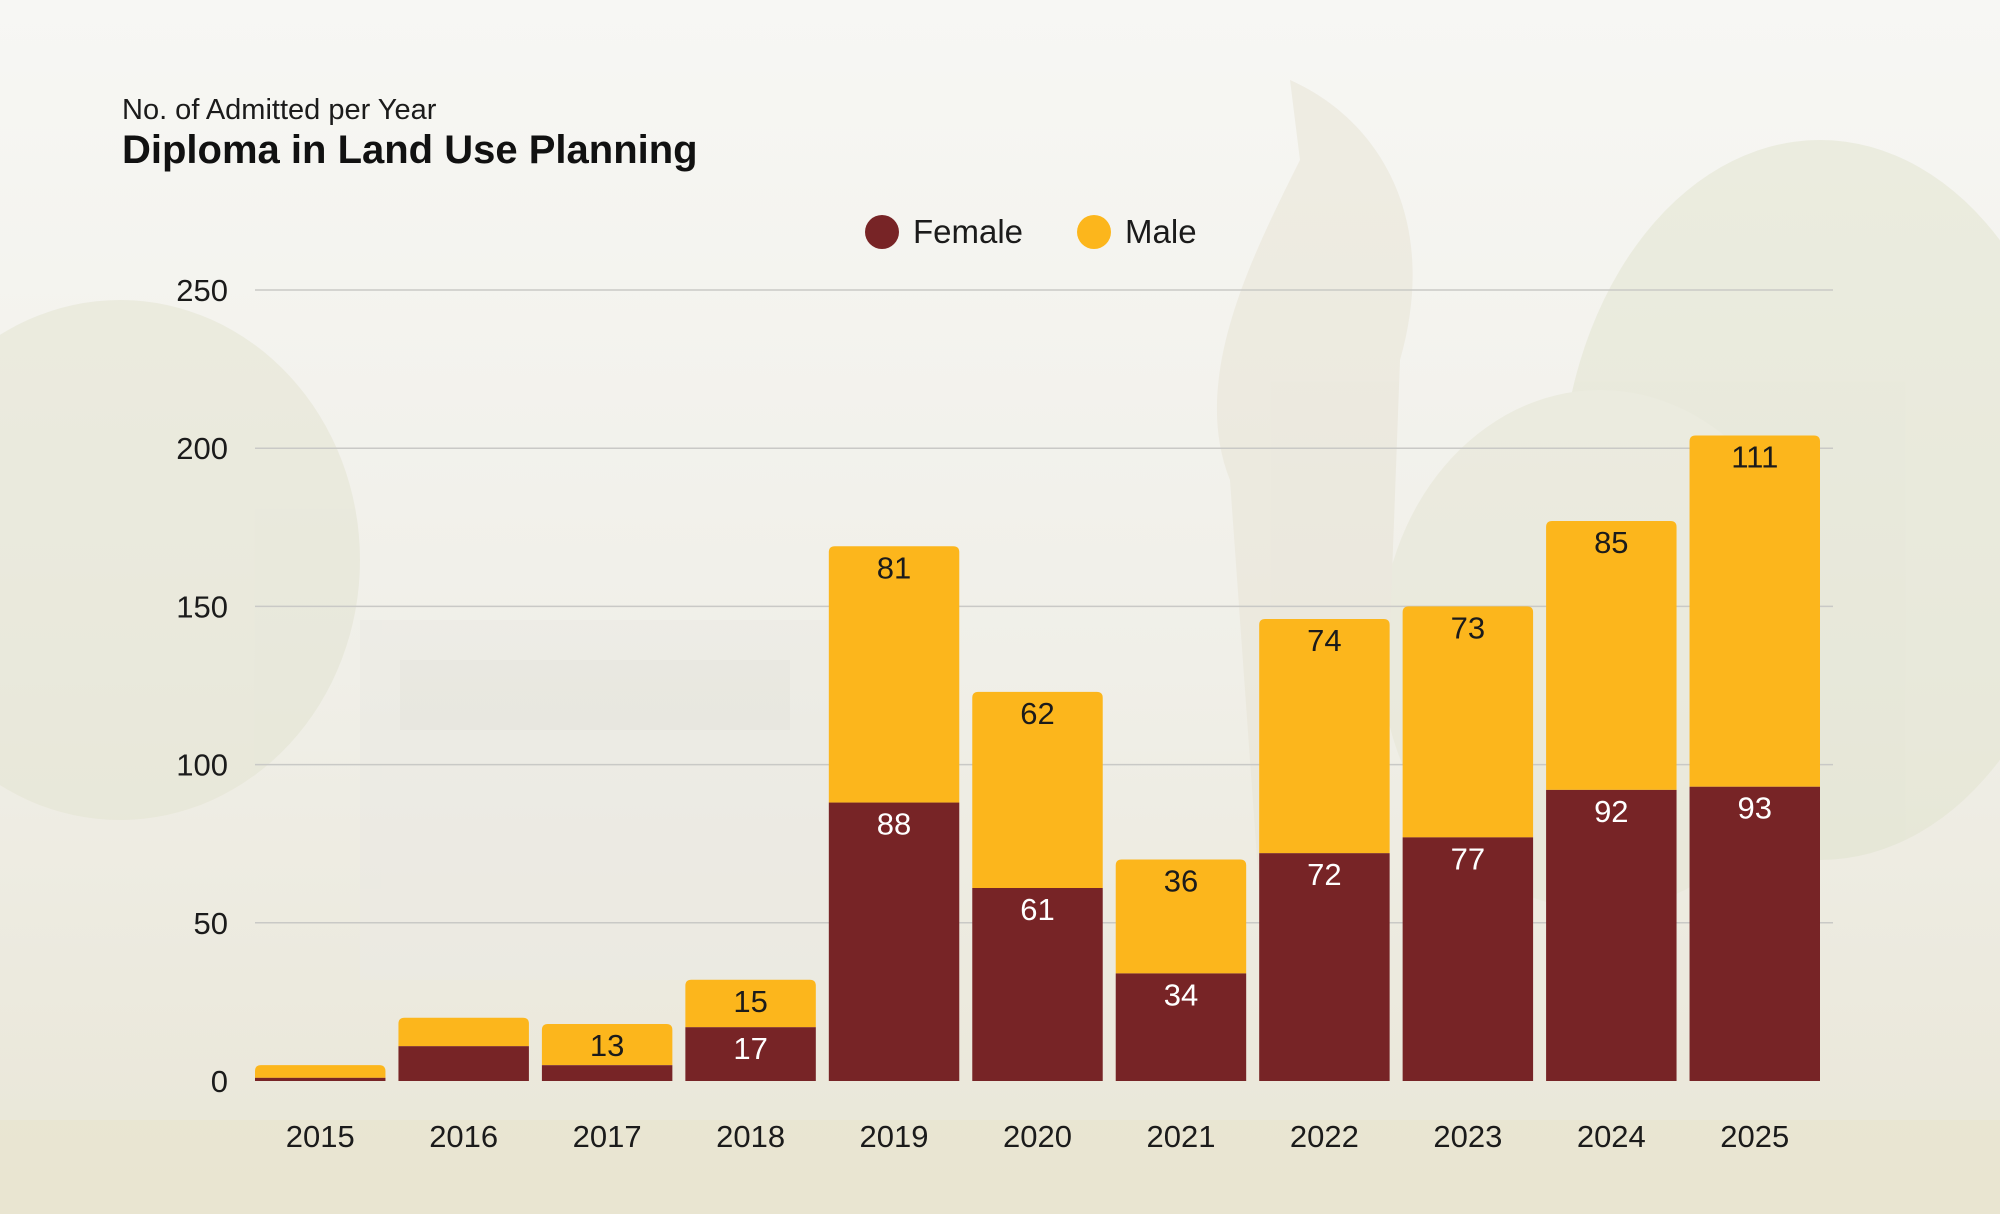  What do you see at coordinates (1037, 984) in the screenshot?
I see `bar-female-2020` at bounding box center [1037, 984].